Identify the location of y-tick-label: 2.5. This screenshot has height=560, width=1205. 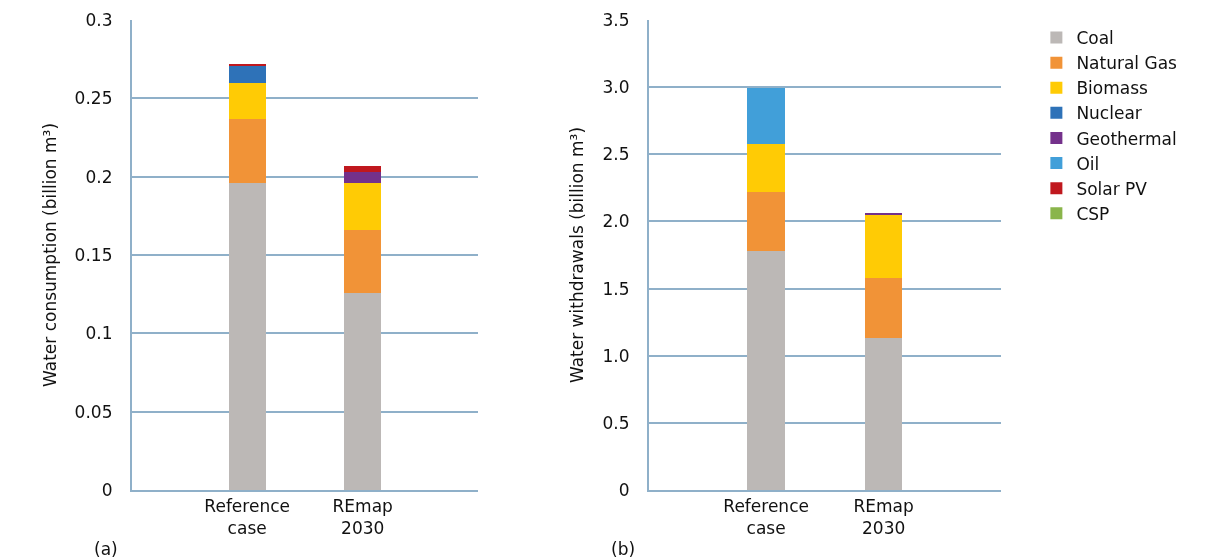
(616, 154).